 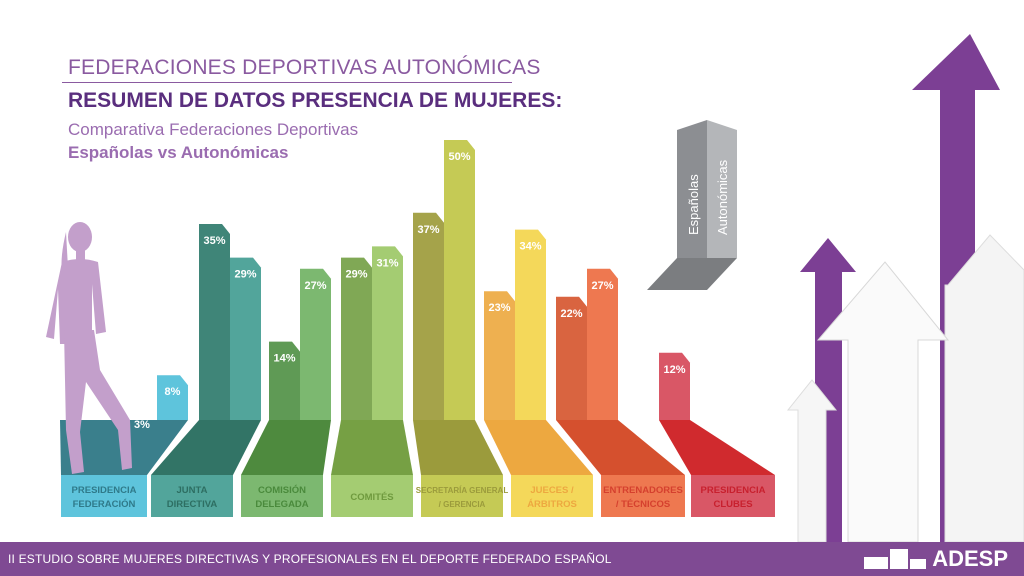 What do you see at coordinates (462, 490) in the screenshot?
I see `category-label: SECRETARÍA GENERAL` at bounding box center [462, 490].